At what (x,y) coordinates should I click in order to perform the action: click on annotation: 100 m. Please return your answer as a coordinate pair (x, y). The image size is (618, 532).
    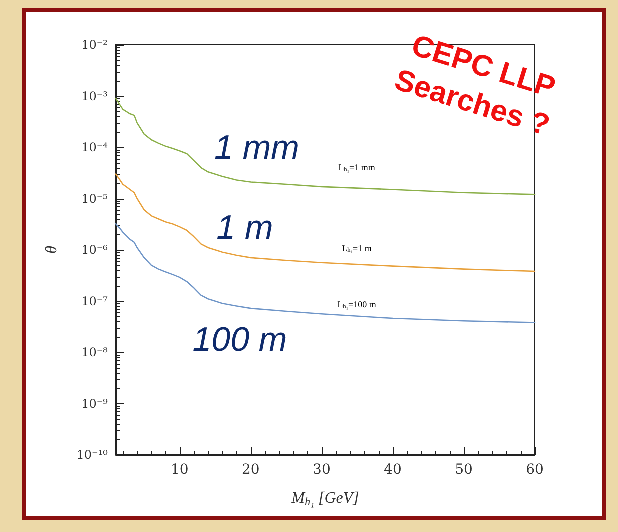
    Looking at the image, I should click on (240, 340).